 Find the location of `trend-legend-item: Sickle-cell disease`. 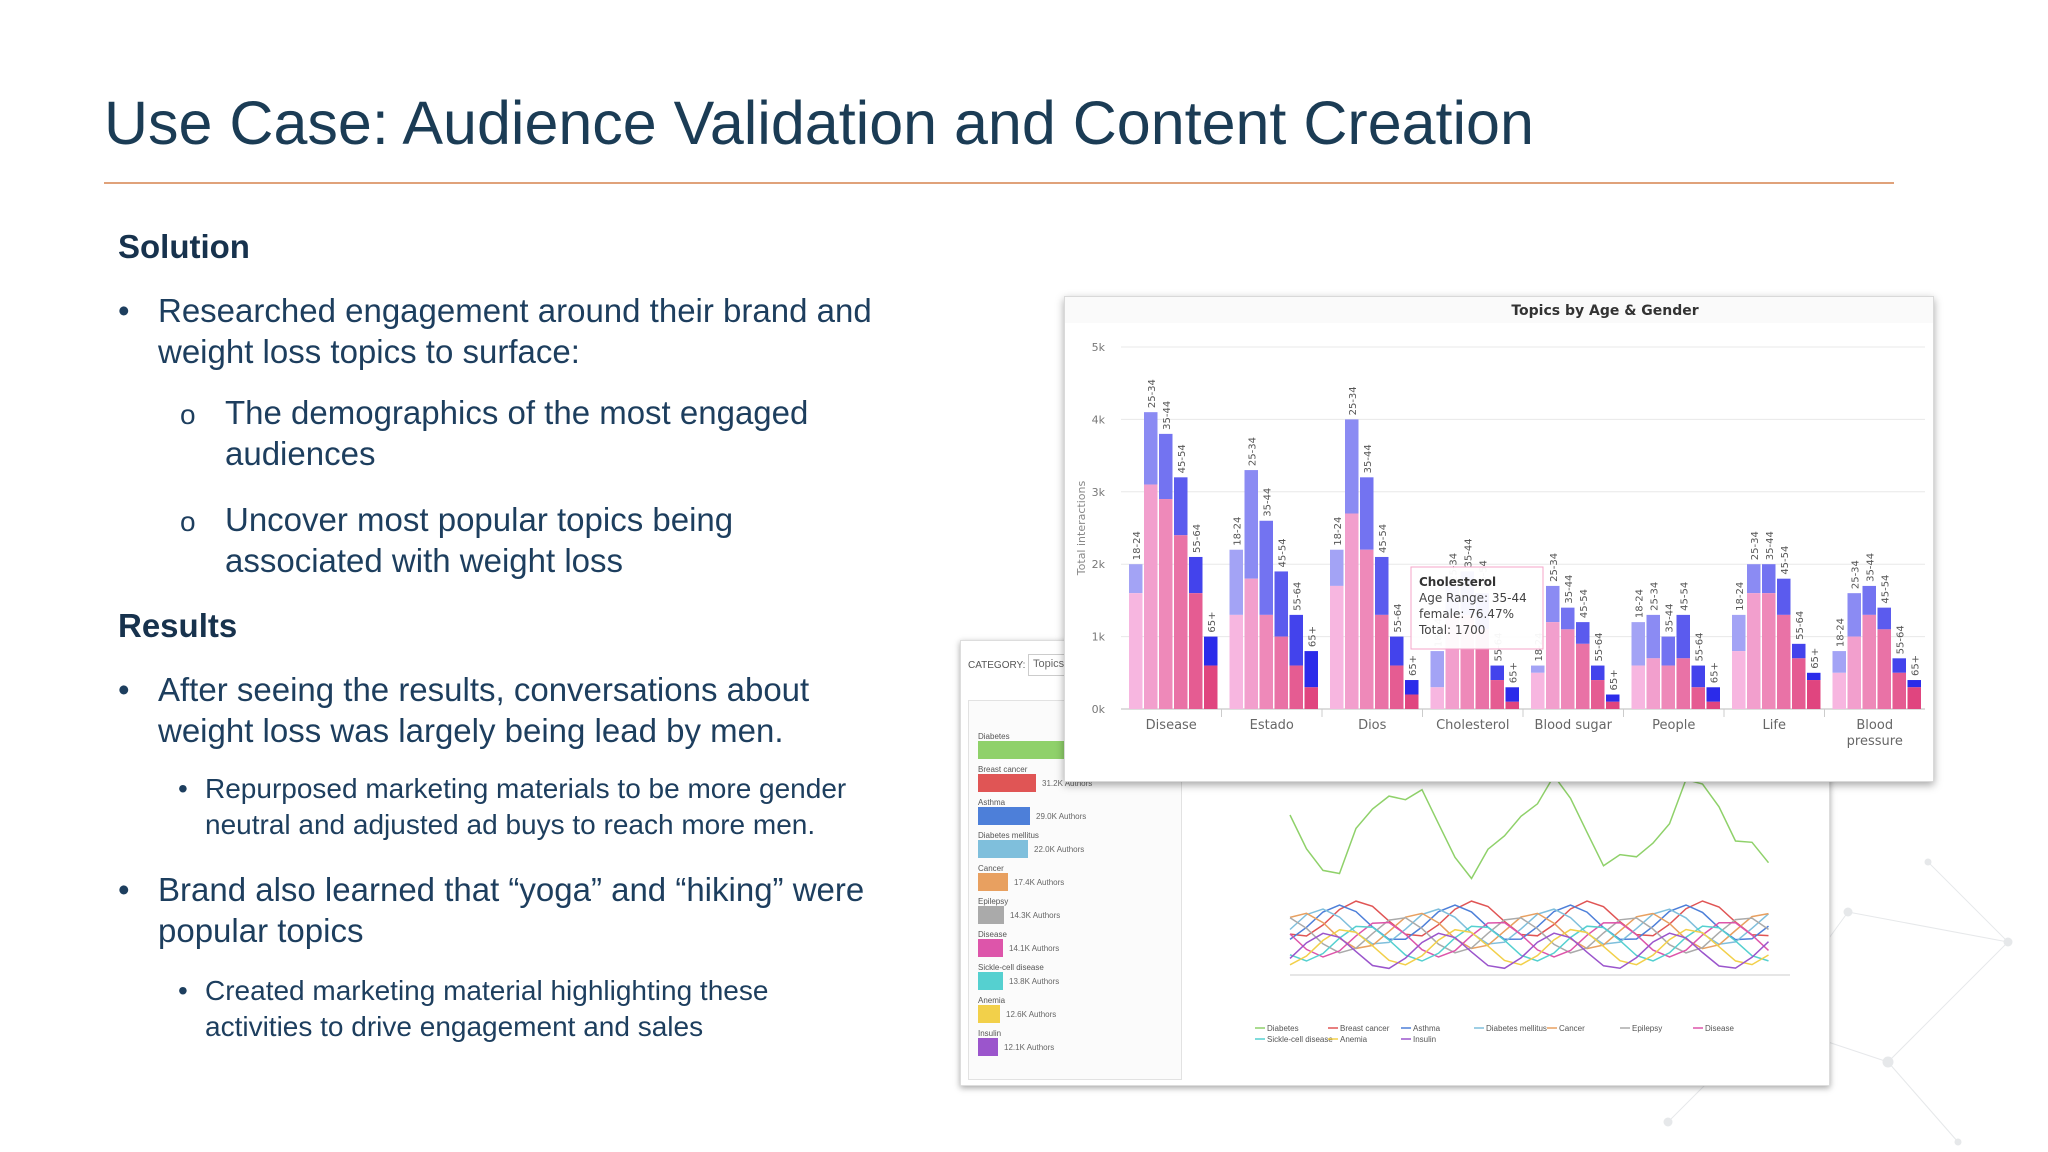

trend-legend-item: Sickle-cell disease is located at coordinates (1294, 1039).